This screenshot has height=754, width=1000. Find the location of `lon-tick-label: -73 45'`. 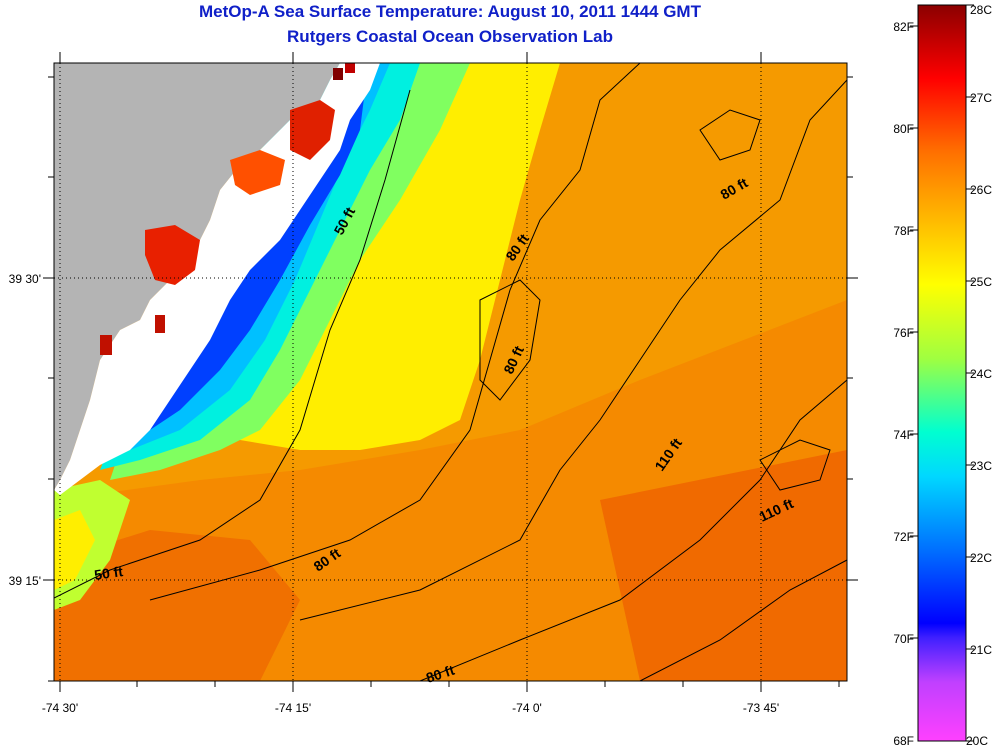

lon-tick-label: -73 45' is located at coordinates (761, 708).